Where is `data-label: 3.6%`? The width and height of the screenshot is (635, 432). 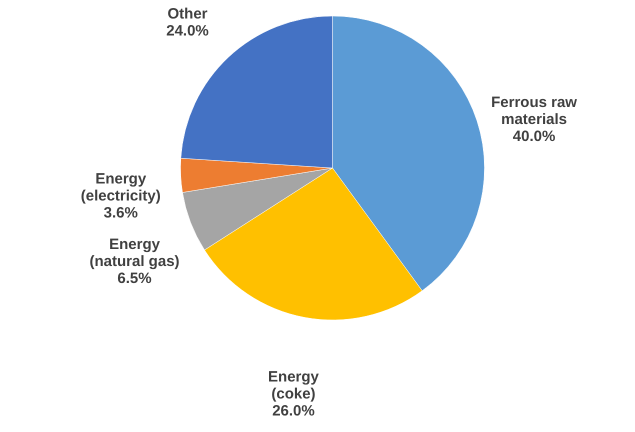 data-label: 3.6% is located at coordinates (121, 213).